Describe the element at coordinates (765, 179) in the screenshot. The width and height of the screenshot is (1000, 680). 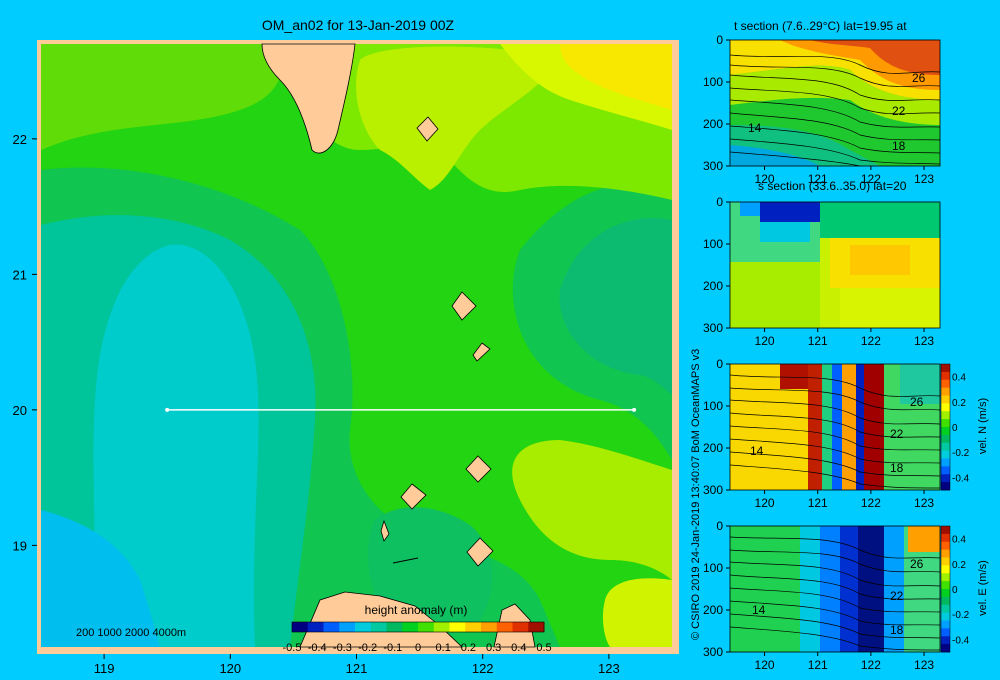
I see `panel-x-tick-label: 120` at that location.